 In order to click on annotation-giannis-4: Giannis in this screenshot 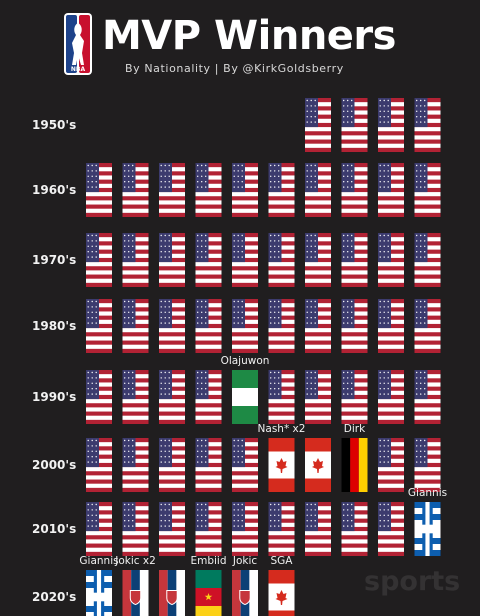, I will do `click(427, 493)`.